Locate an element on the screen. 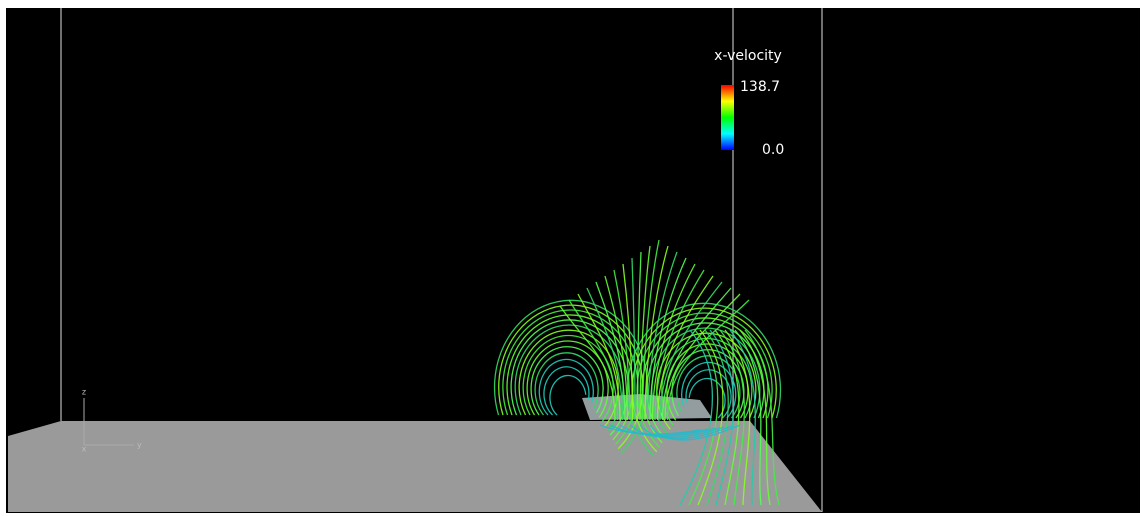 The image size is (1142, 516). axis-label: y is located at coordinates (139, 445).